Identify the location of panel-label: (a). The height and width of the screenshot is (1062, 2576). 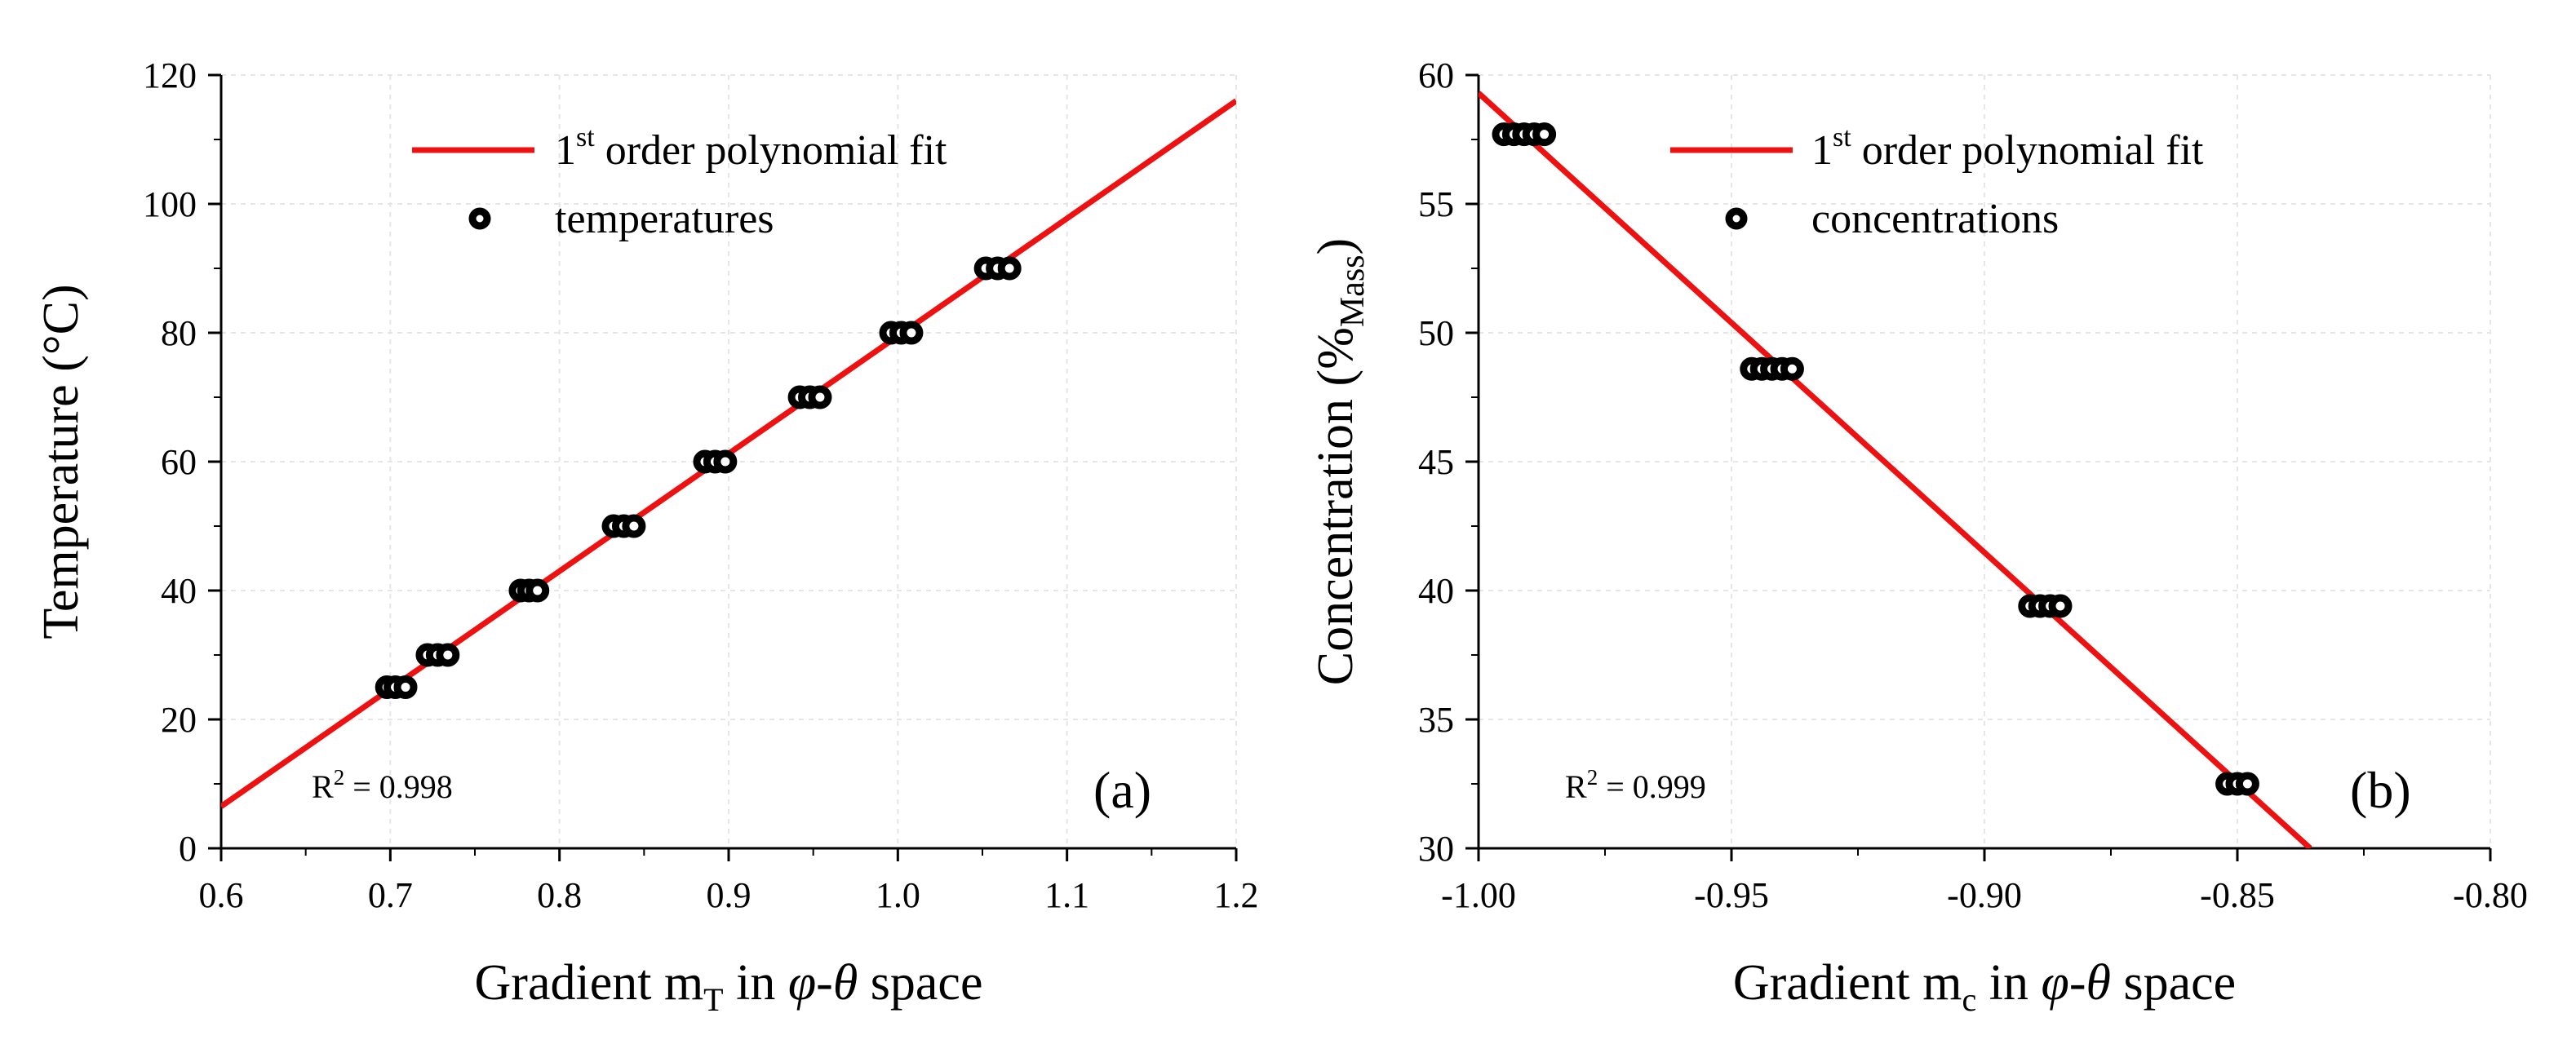
(1122, 790).